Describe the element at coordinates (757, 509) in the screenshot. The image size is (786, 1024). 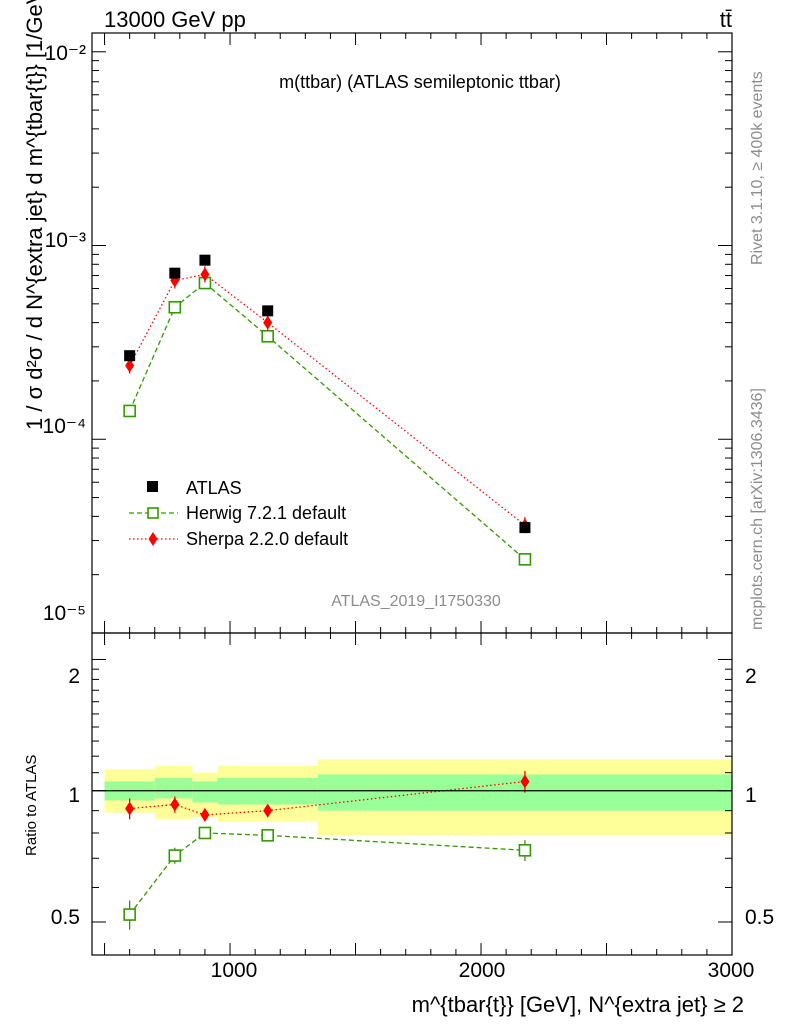
I see `mcplots-label: mcplots.cern.ch [arXiv:1306.3436]` at that location.